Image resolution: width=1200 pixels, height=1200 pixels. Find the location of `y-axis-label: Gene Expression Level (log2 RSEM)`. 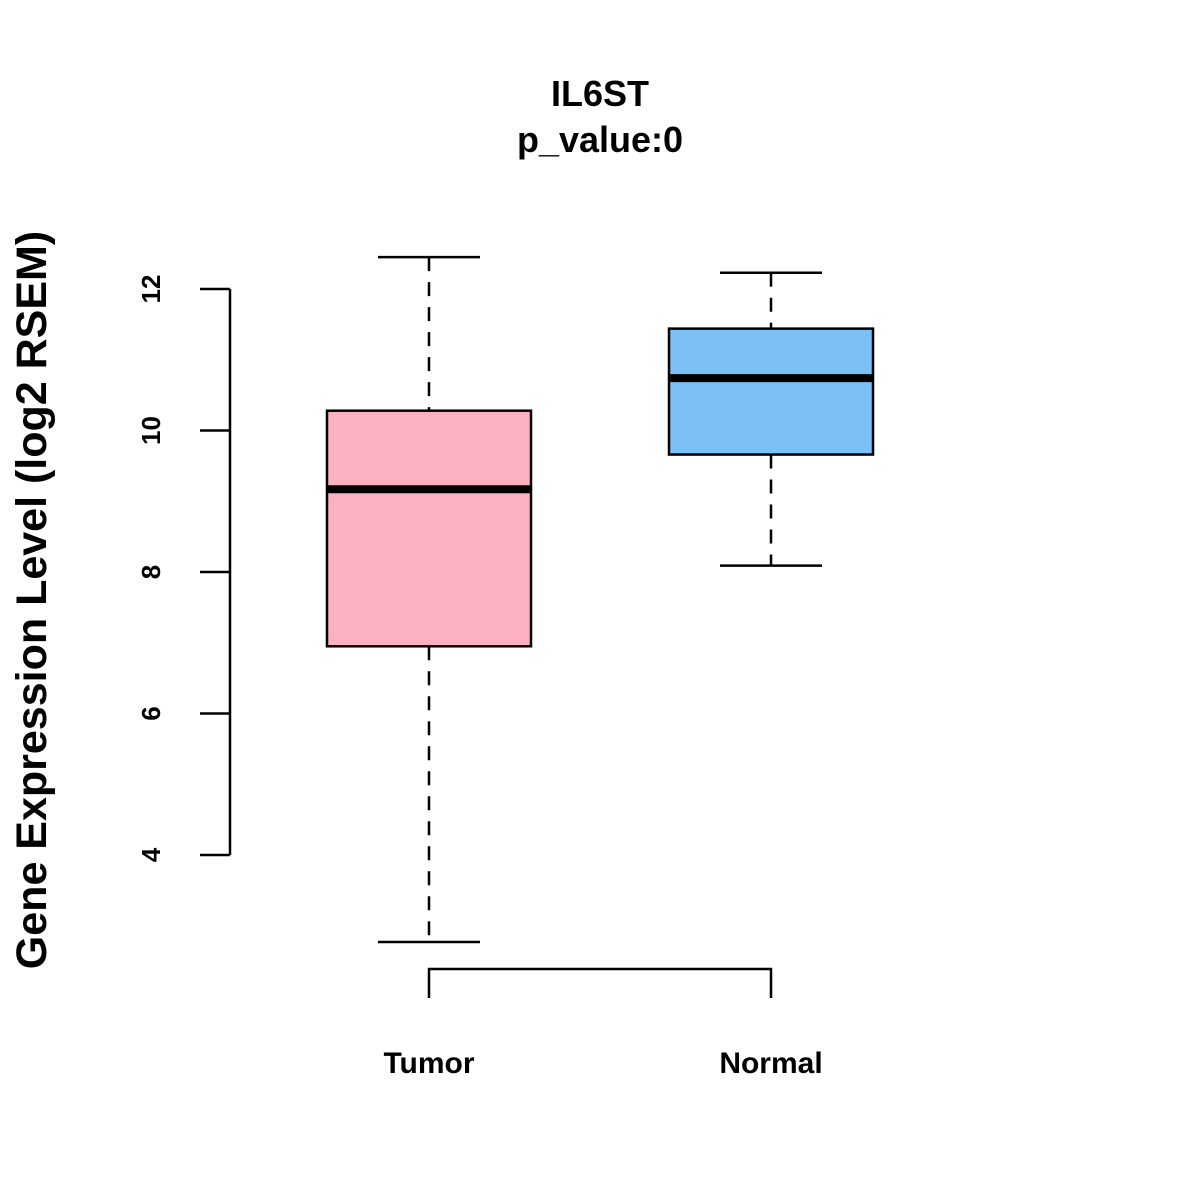

y-axis-label: Gene Expression Level (log2 RSEM) is located at coordinates (32, 600).